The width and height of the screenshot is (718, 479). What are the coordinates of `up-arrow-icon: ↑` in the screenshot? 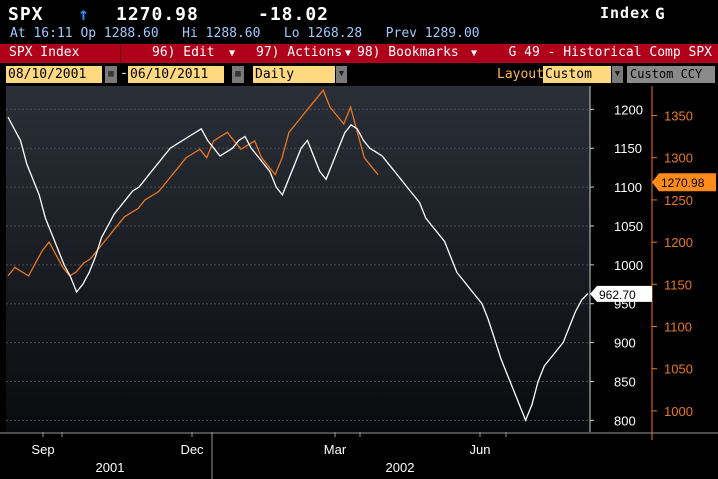 It's located at (84, 14).